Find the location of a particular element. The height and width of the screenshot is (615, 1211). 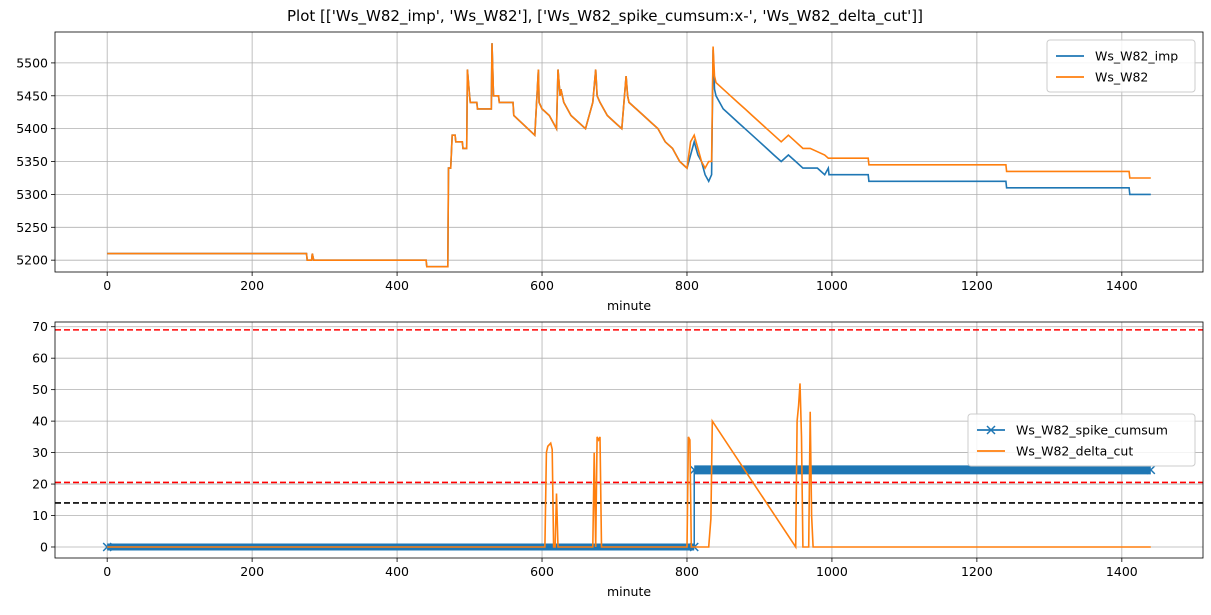

y-tick-label: 60 is located at coordinates (40, 358).